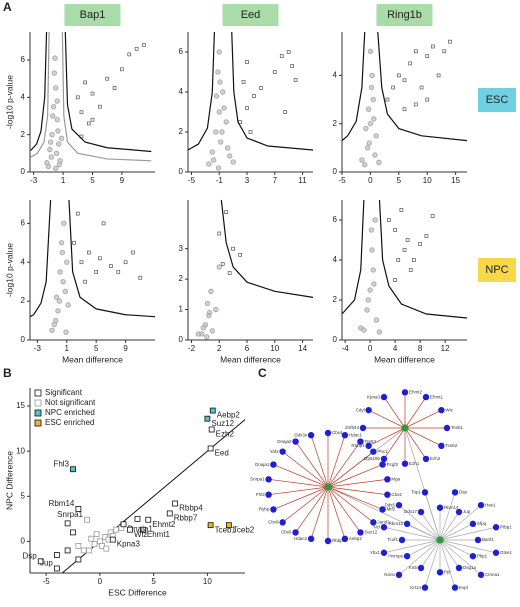 This screenshot has height=607, width=520. What do you see at coordinates (23, 134) in the screenshot?
I see `y-tick-label: 2` at bounding box center [23, 134].